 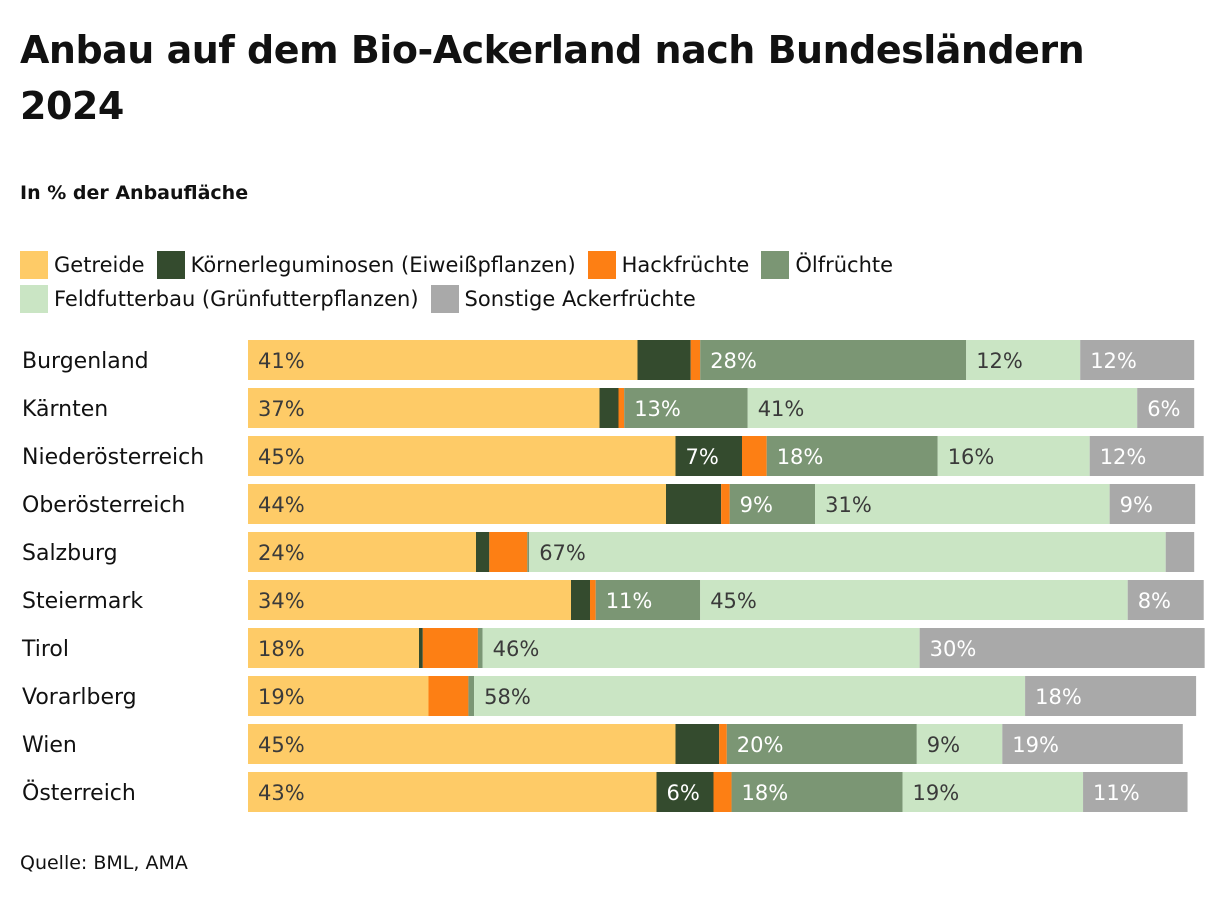 What do you see at coordinates (943, 745) in the screenshot?
I see `data-label-wien-4: 9%` at bounding box center [943, 745].